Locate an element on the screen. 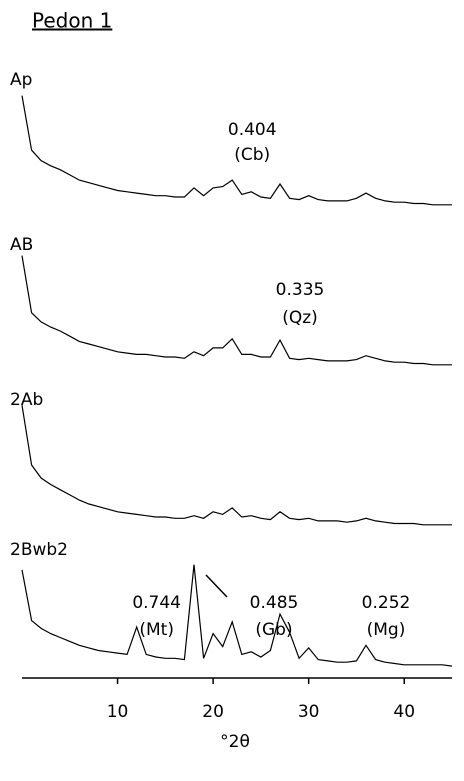 The width and height of the screenshot is (464, 781). x-tick-label: 10 is located at coordinates (118, 712).